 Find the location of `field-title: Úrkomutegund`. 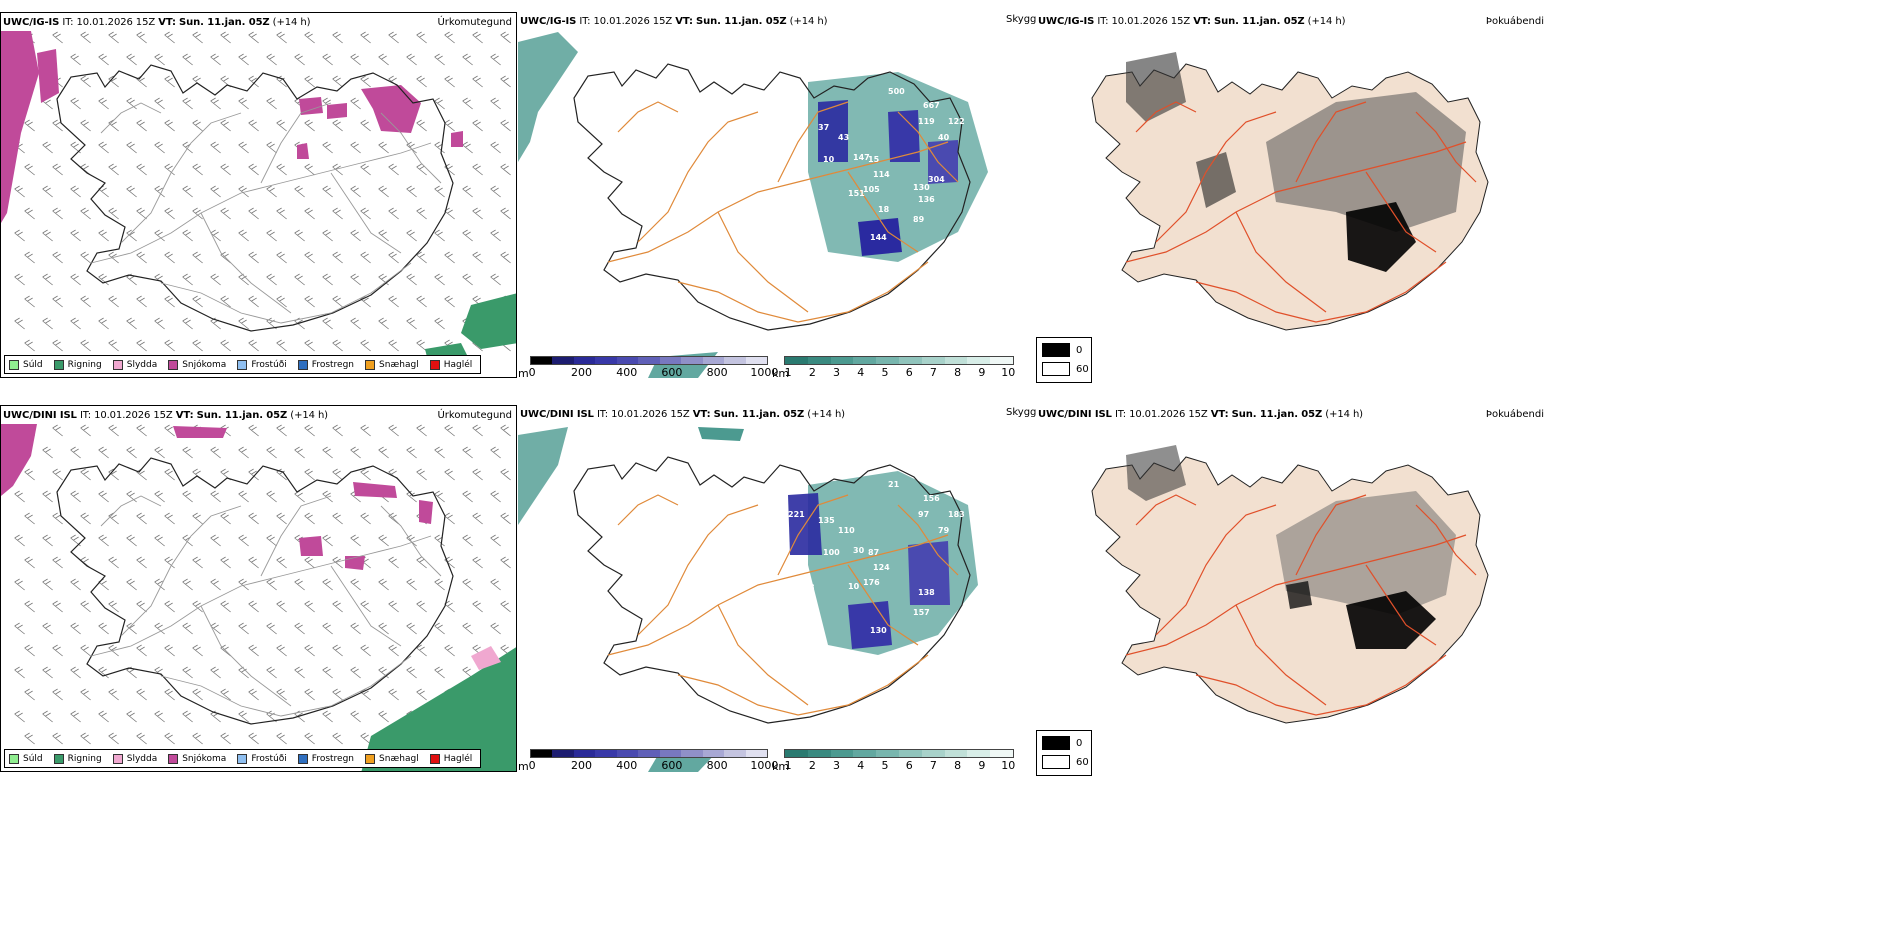

field-title: Úrkomutegund is located at coordinates (474, 415).